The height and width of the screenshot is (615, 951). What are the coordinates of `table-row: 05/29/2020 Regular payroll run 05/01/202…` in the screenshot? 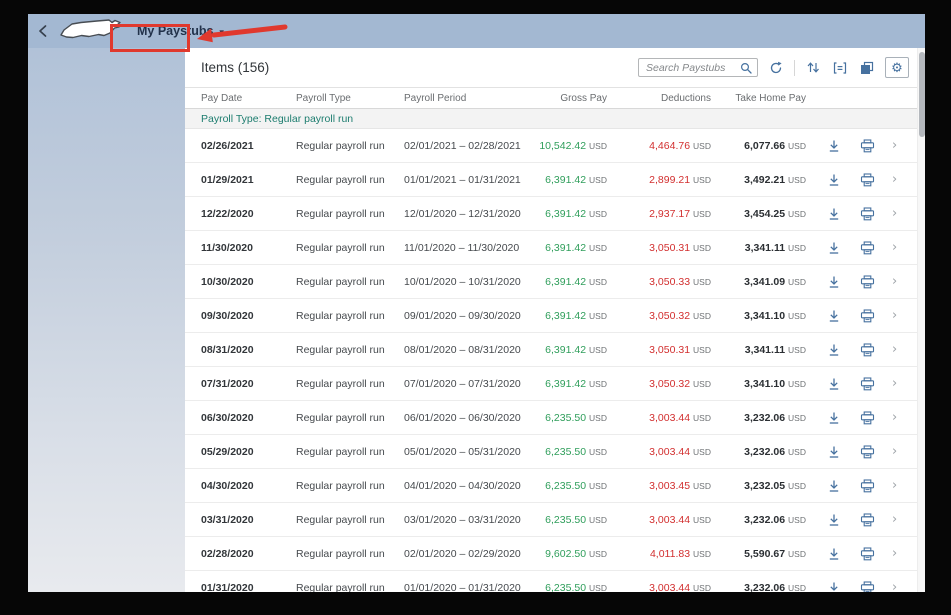 It's located at (555, 452).